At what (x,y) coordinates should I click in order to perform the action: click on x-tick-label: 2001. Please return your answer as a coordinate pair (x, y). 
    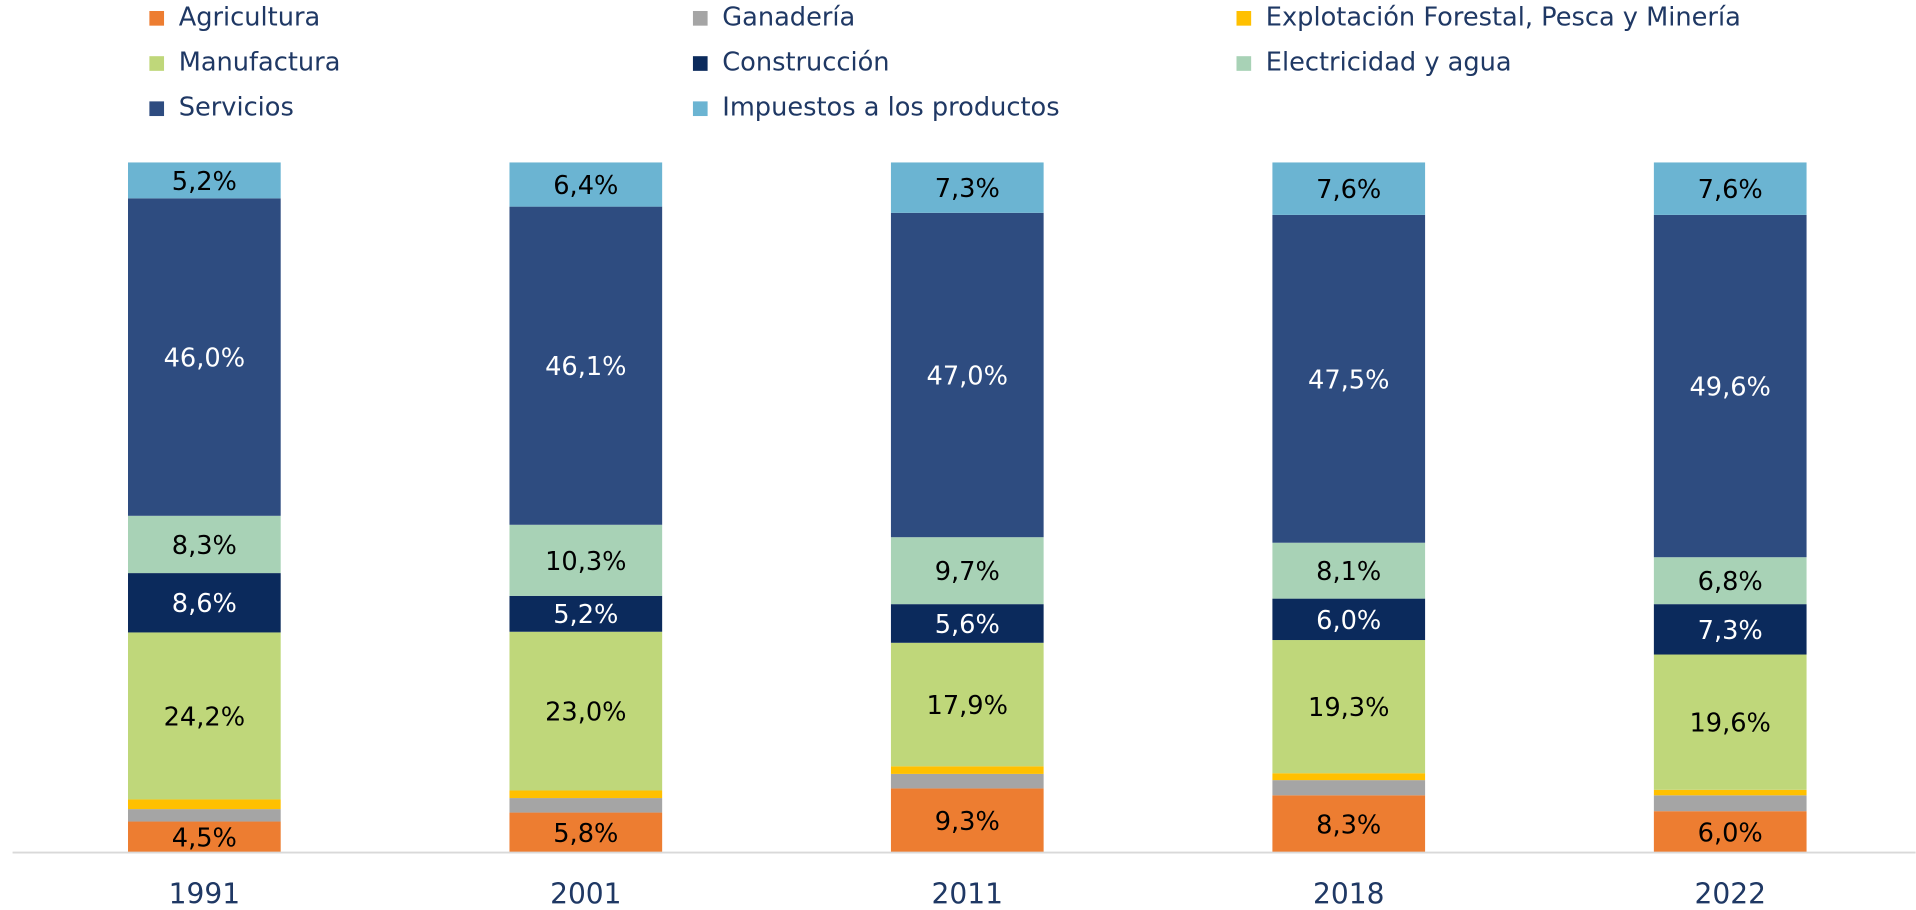
    Looking at the image, I should click on (585, 893).